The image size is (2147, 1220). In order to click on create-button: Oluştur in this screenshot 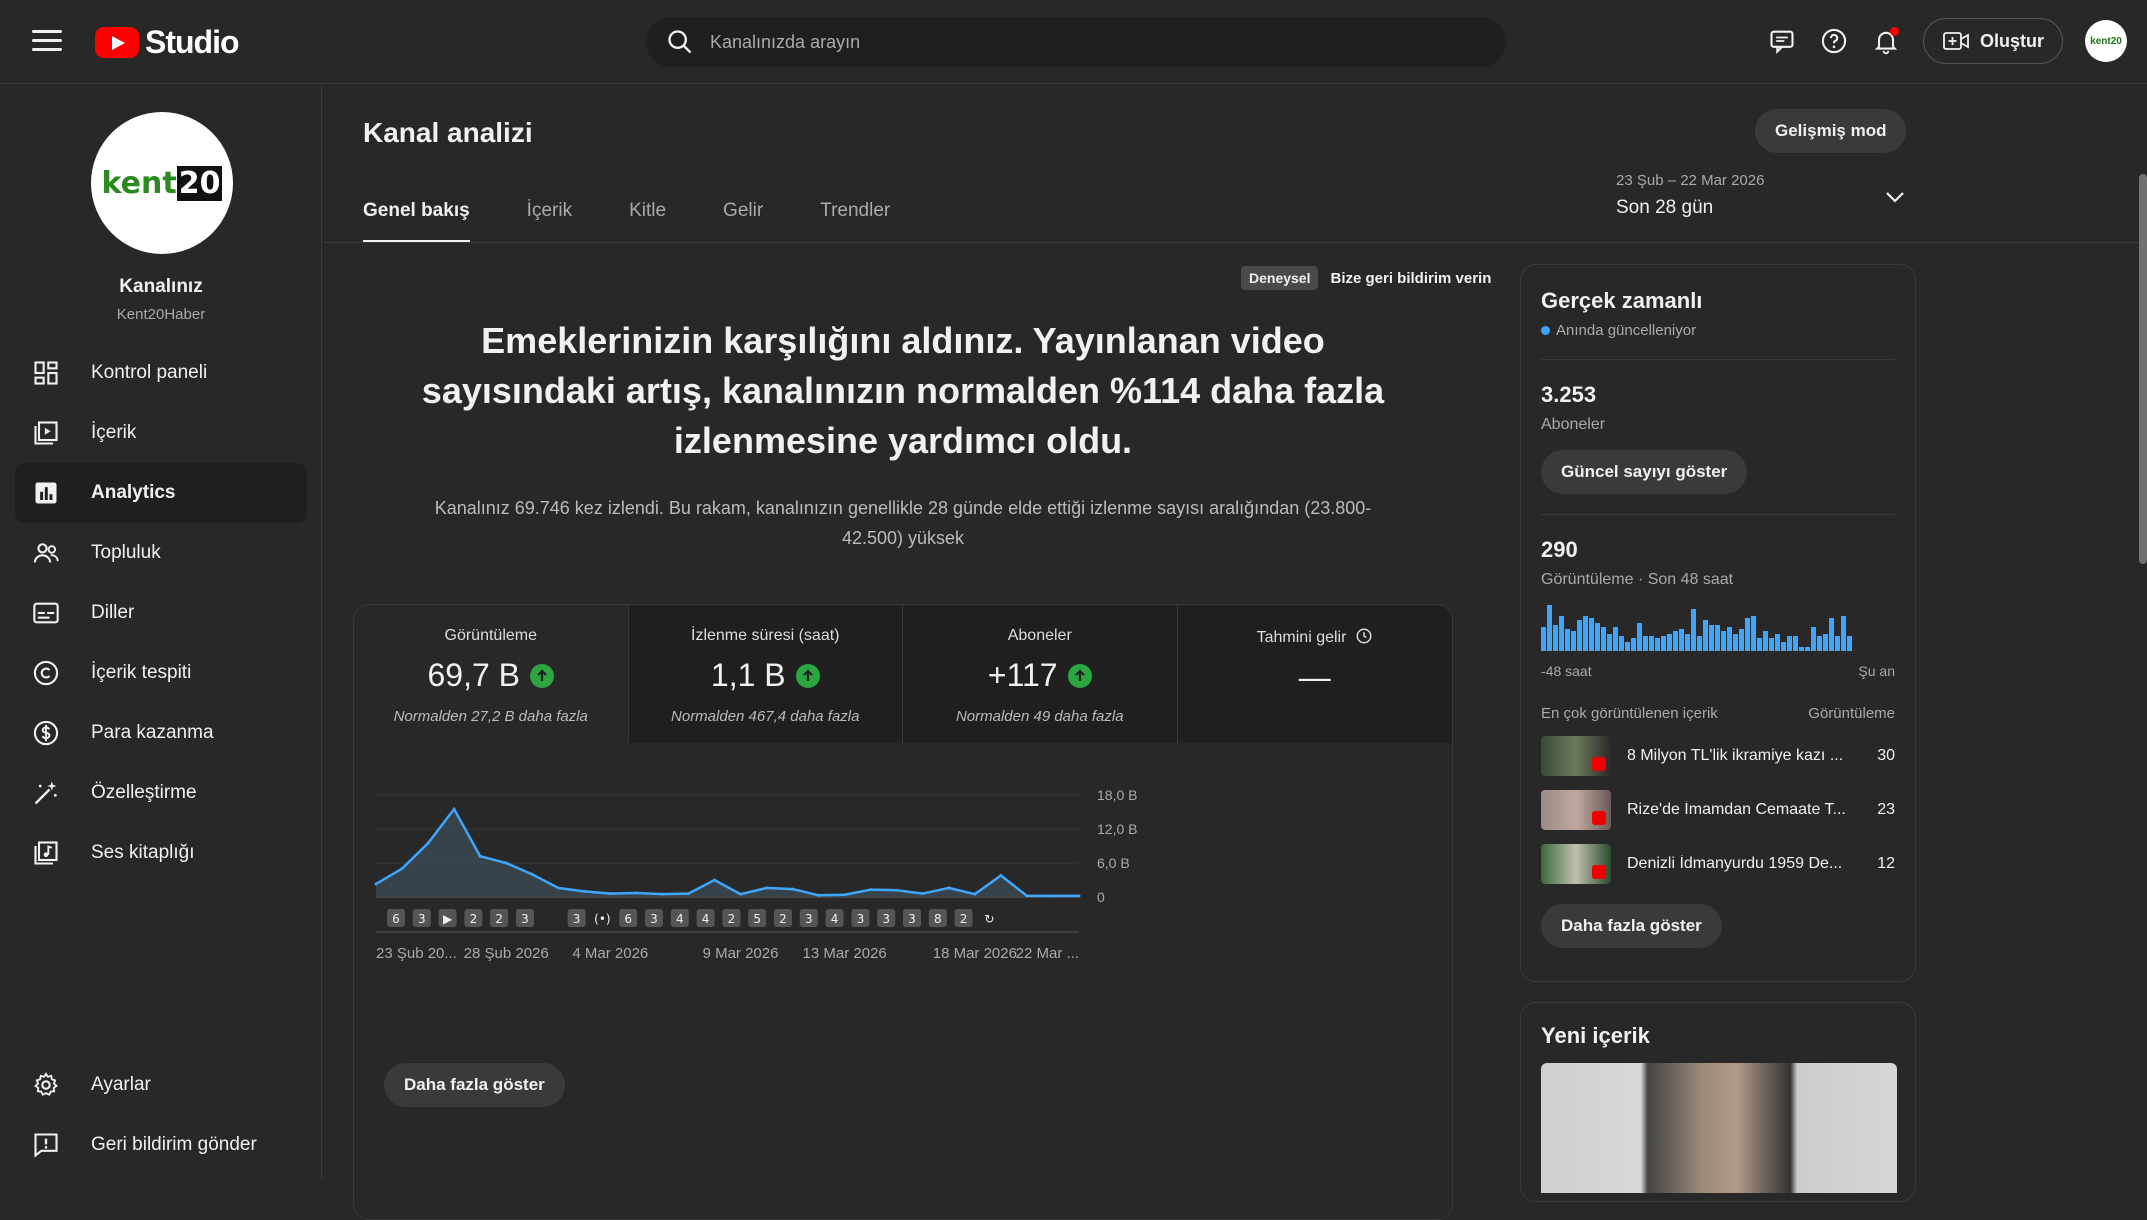, I will do `click(1992, 41)`.